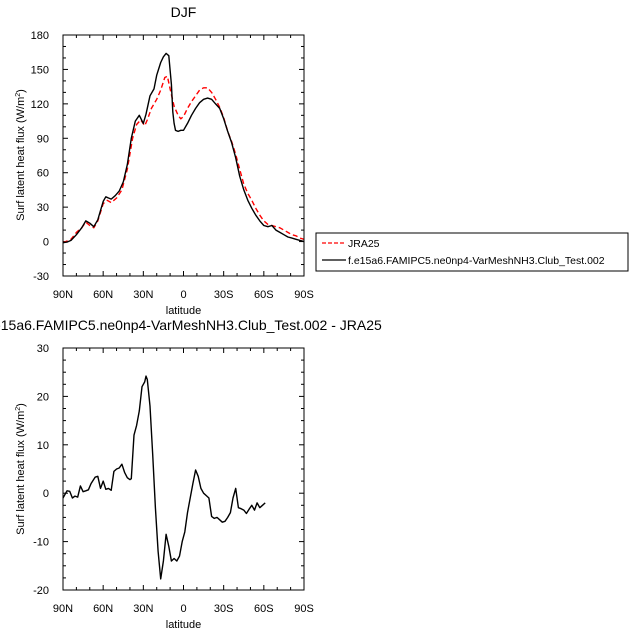 The width and height of the screenshot is (638, 637). Describe the element at coordinates (43, 139) in the screenshot. I see `y-tick-label: 90` at that location.